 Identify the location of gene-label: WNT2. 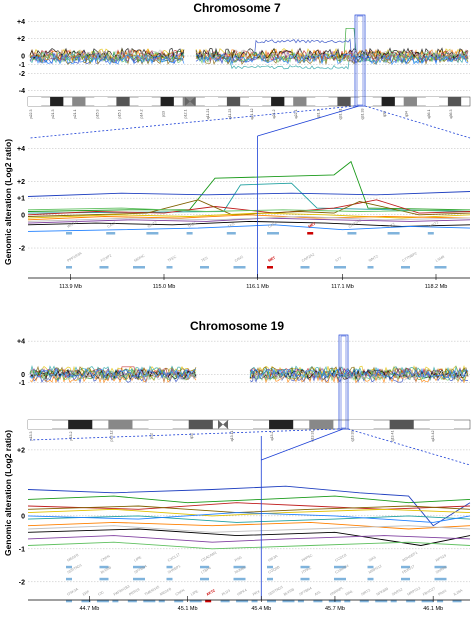
(433, 224).